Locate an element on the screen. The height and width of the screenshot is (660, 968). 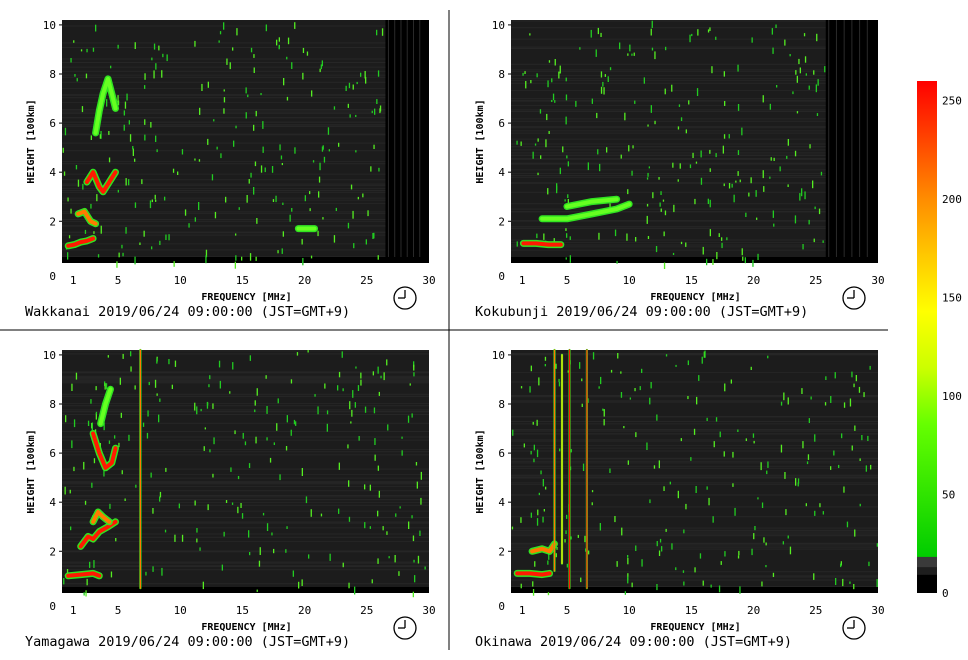
colorbar-tick-label: 150 is located at coordinates (952, 298).